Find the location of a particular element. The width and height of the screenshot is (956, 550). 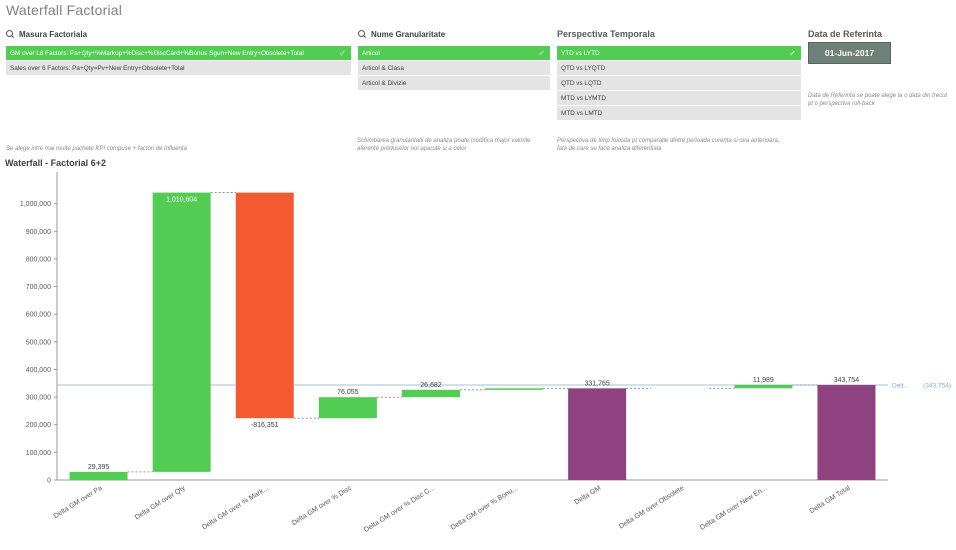

perspectiva-option: MTD vs LYMTD is located at coordinates (679, 98).